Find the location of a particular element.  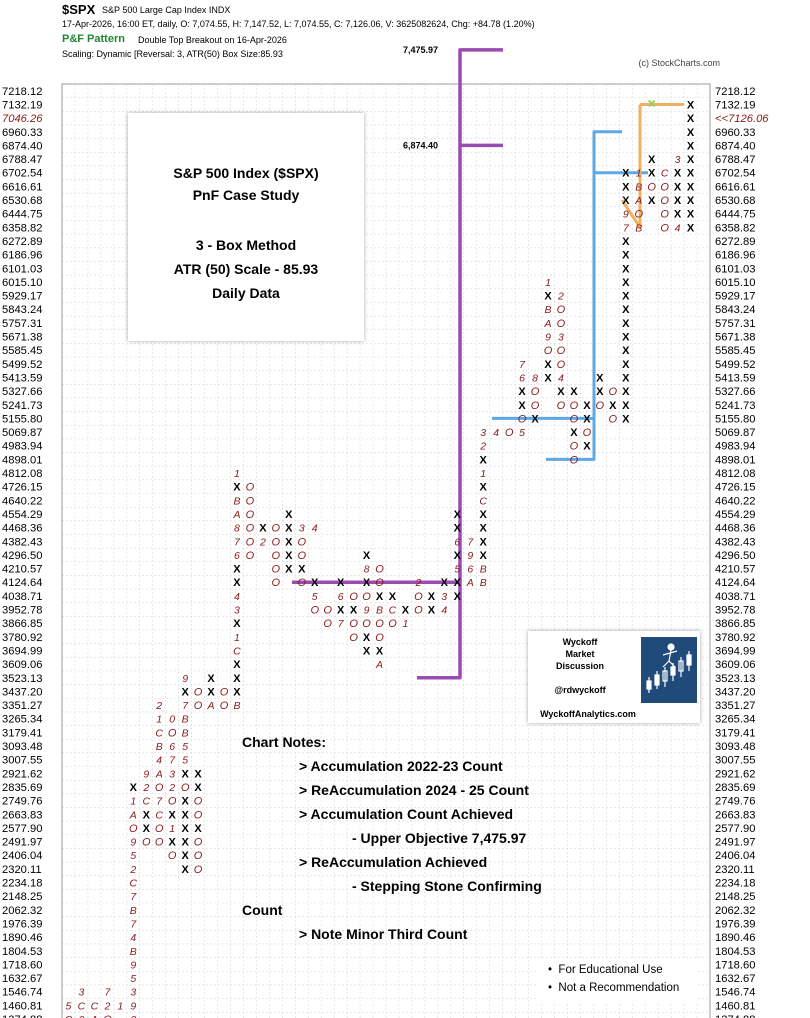

y-tick-right: 3952.78 is located at coordinates (735, 611).